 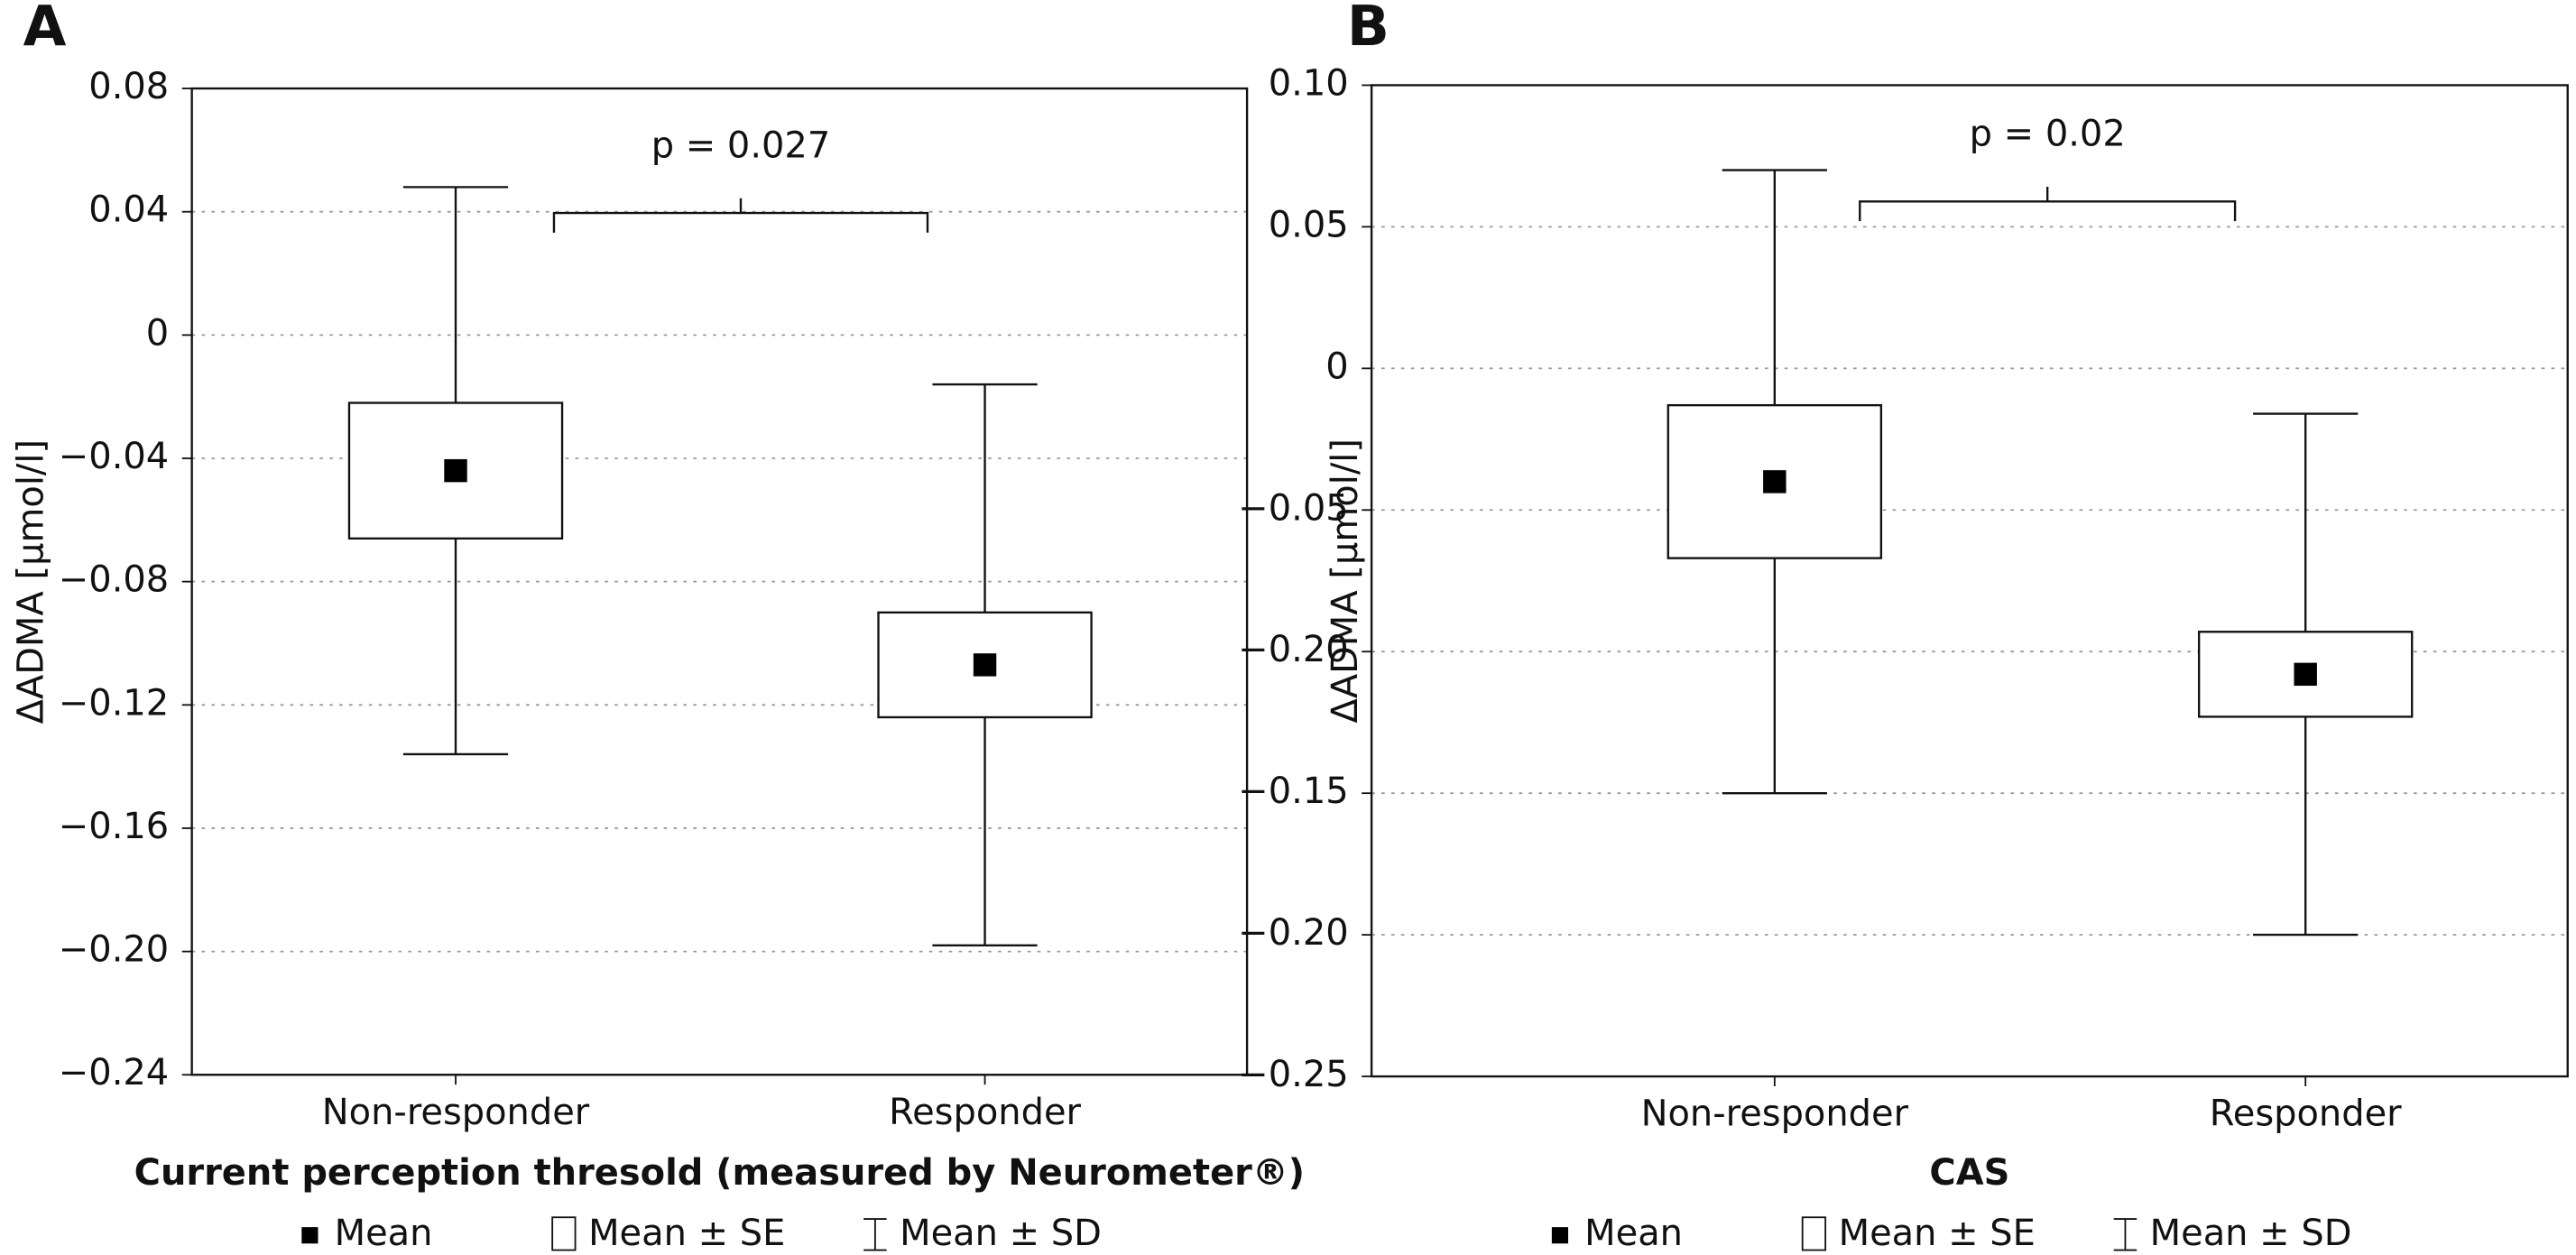 What do you see at coordinates (128, 210) in the screenshot?
I see `y-tick-label: 0.04` at bounding box center [128, 210].